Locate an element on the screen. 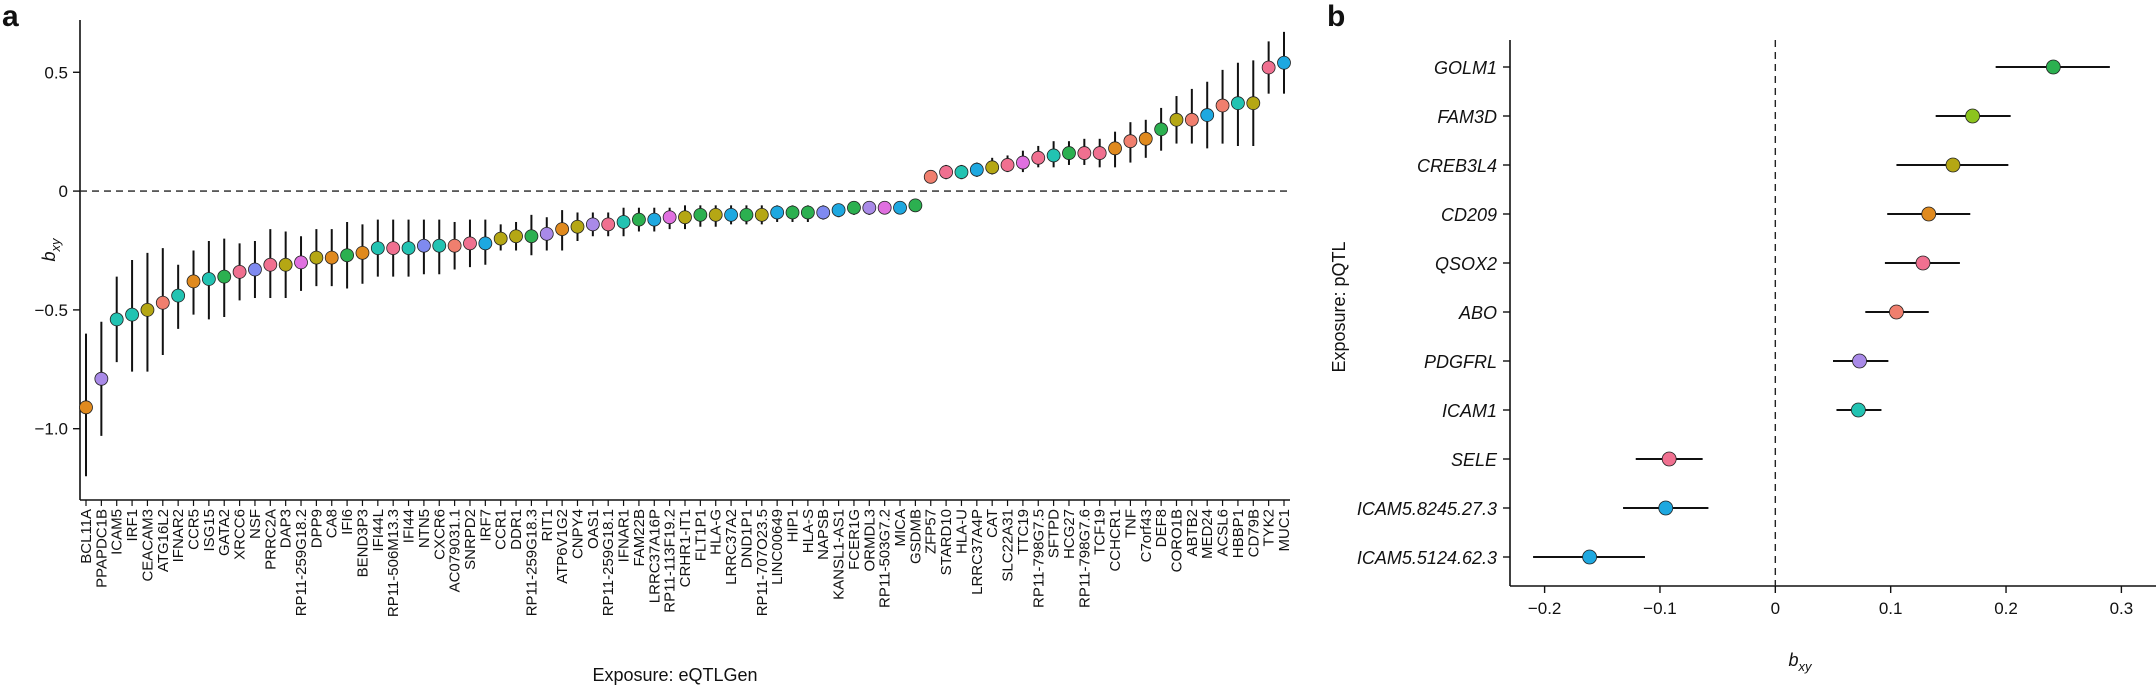 Image resolution: width=2156 pixels, height=686 pixels. panel-a-gene-label: HLA-G is located at coordinates (716, 532).